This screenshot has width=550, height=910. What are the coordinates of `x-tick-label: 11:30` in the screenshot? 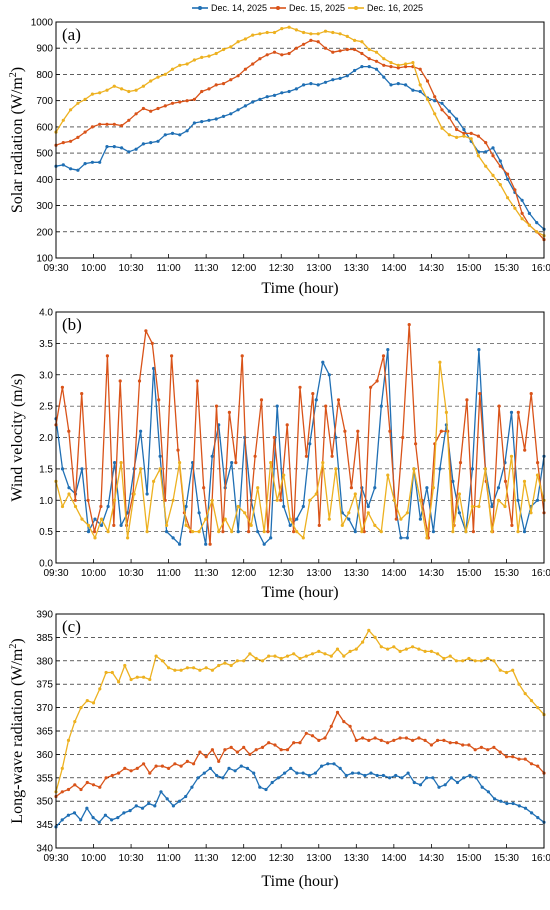 It's located at (206, 573).